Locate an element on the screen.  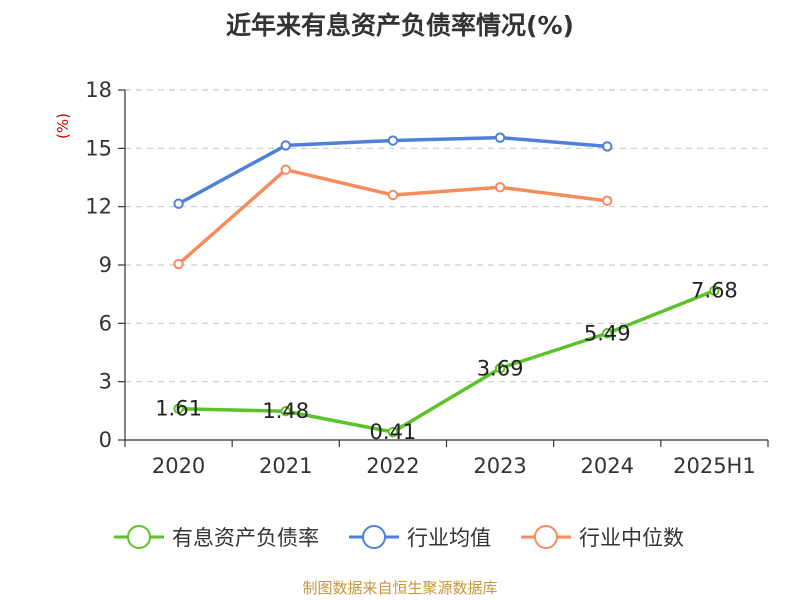
data-label: 5.49 is located at coordinates (607, 333).